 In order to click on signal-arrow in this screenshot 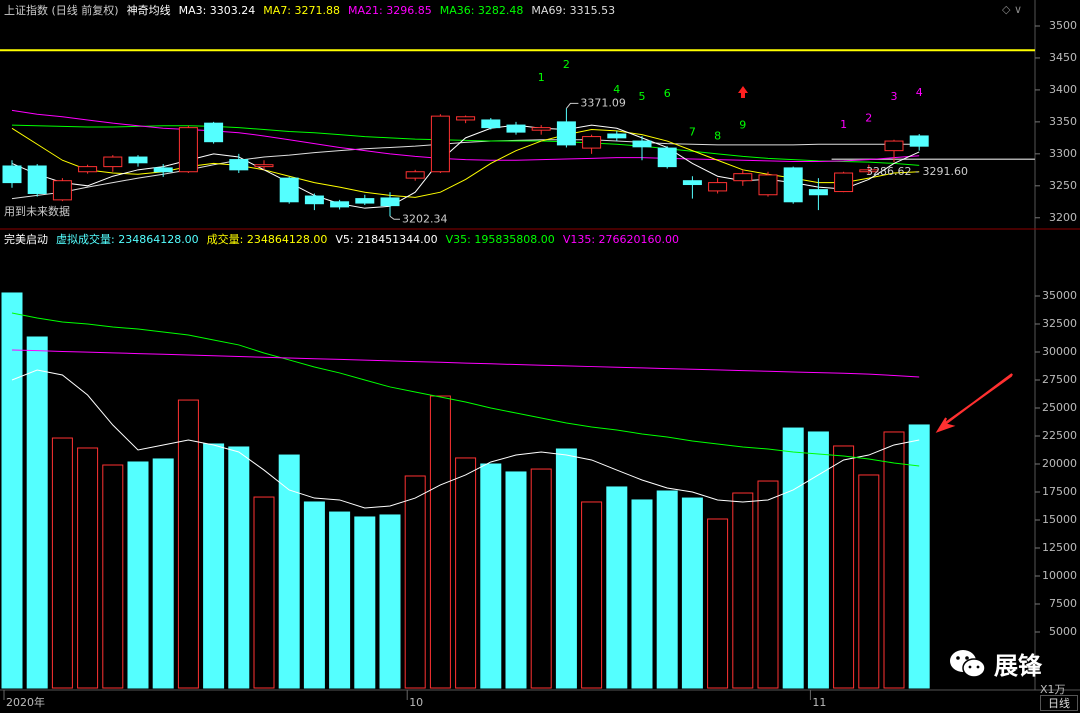, I will do `click(743, 92)`.